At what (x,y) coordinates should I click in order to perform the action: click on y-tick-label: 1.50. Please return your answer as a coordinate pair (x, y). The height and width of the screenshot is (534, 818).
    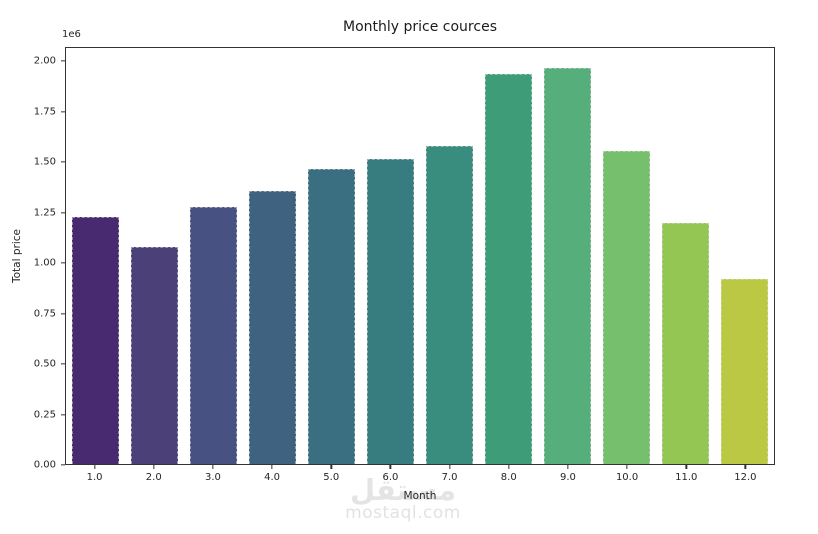
    Looking at the image, I should click on (44, 162).